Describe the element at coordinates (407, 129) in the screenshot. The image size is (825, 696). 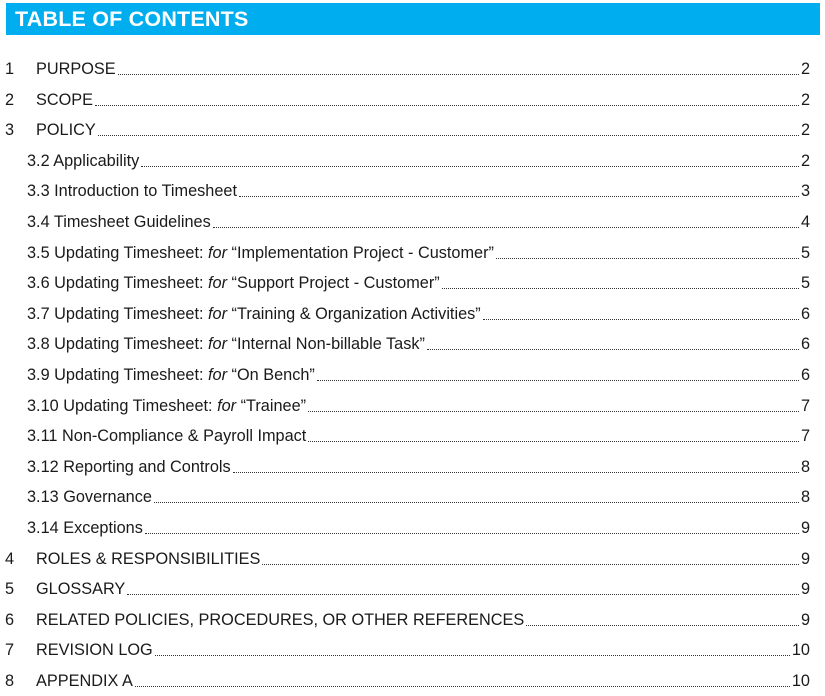
I see `toc-entry: 3 POLICY 2` at that location.